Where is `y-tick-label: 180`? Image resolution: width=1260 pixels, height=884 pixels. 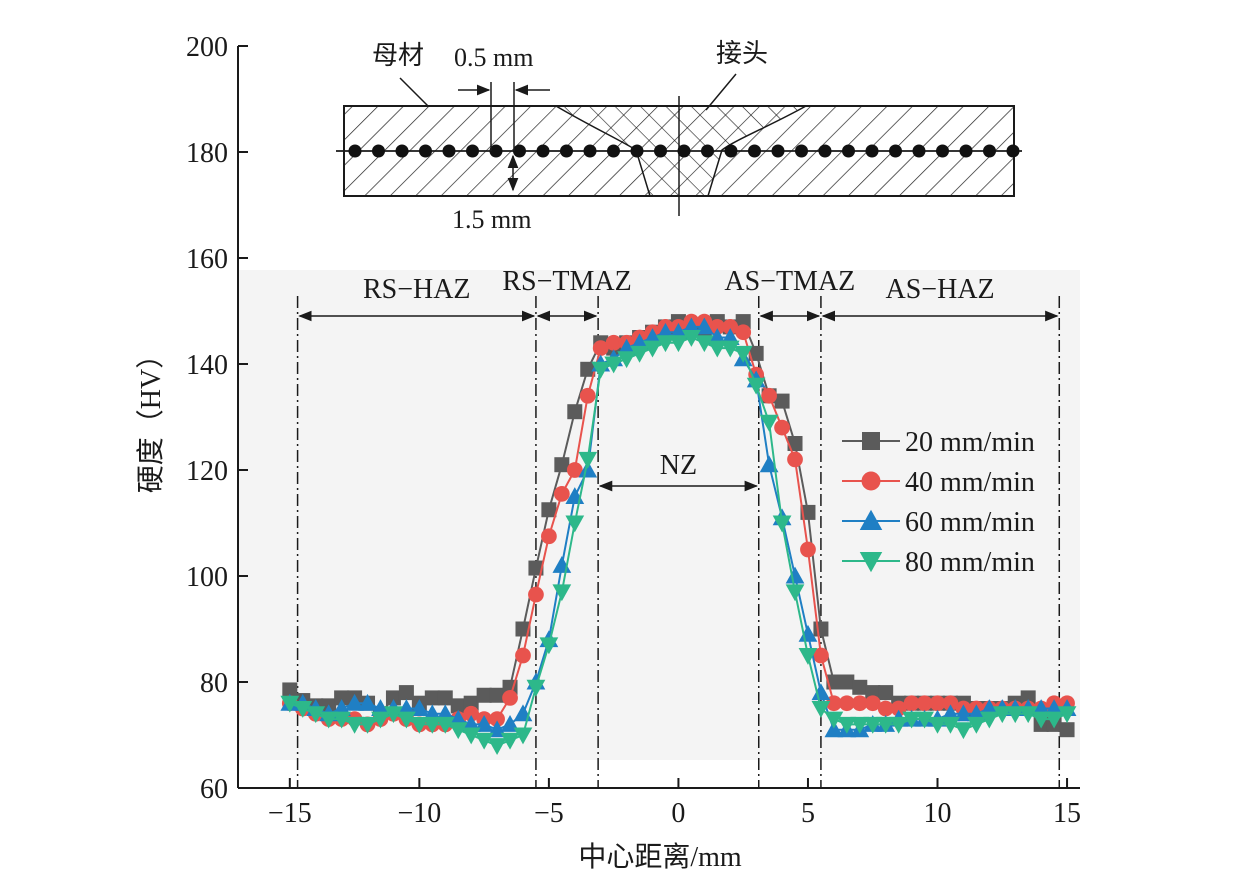
y-tick-label: 180 is located at coordinates (207, 153).